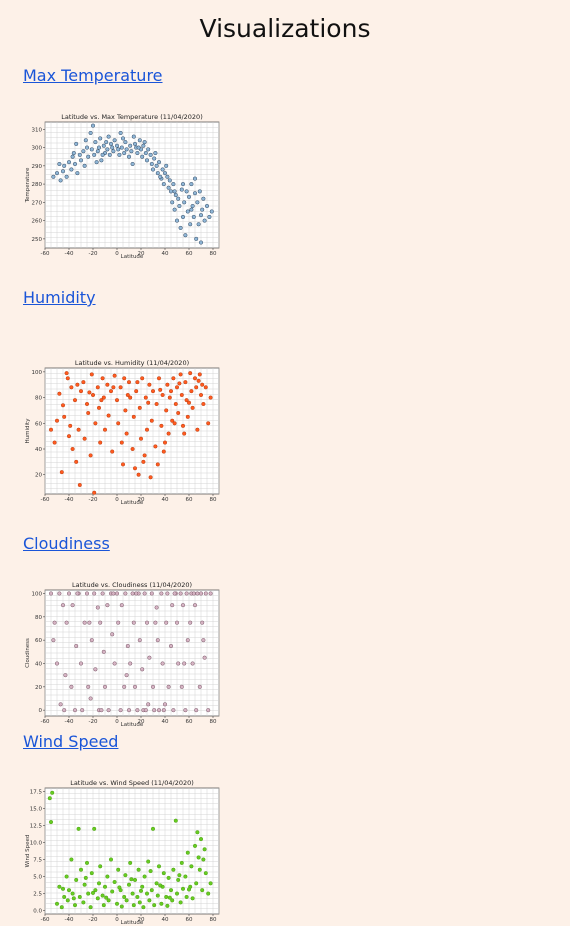 This screenshot has width=570, height=926. What do you see at coordinates (37, 185) in the screenshot?
I see `y-tick-label: 280` at bounding box center [37, 185].